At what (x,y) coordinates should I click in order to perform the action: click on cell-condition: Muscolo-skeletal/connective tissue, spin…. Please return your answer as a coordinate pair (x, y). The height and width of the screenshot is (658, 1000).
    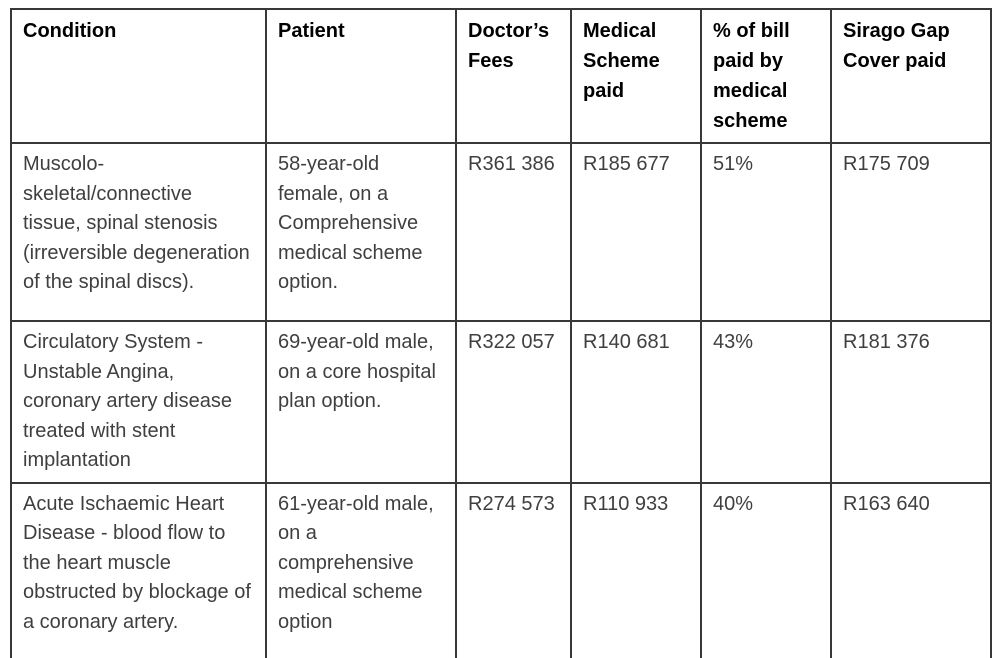
    Looking at the image, I should click on (138, 232).